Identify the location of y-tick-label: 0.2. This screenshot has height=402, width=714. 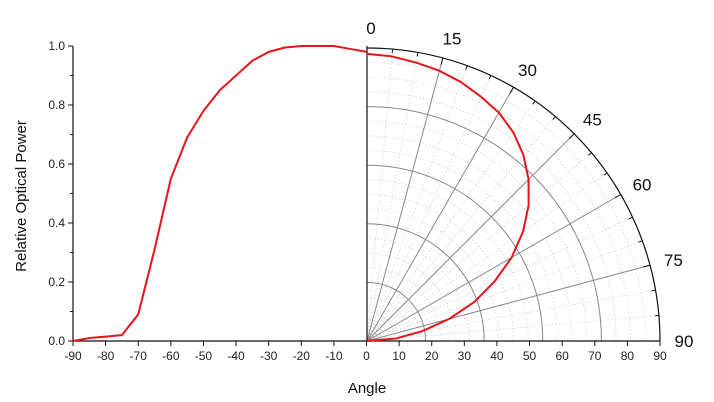
(56, 282).